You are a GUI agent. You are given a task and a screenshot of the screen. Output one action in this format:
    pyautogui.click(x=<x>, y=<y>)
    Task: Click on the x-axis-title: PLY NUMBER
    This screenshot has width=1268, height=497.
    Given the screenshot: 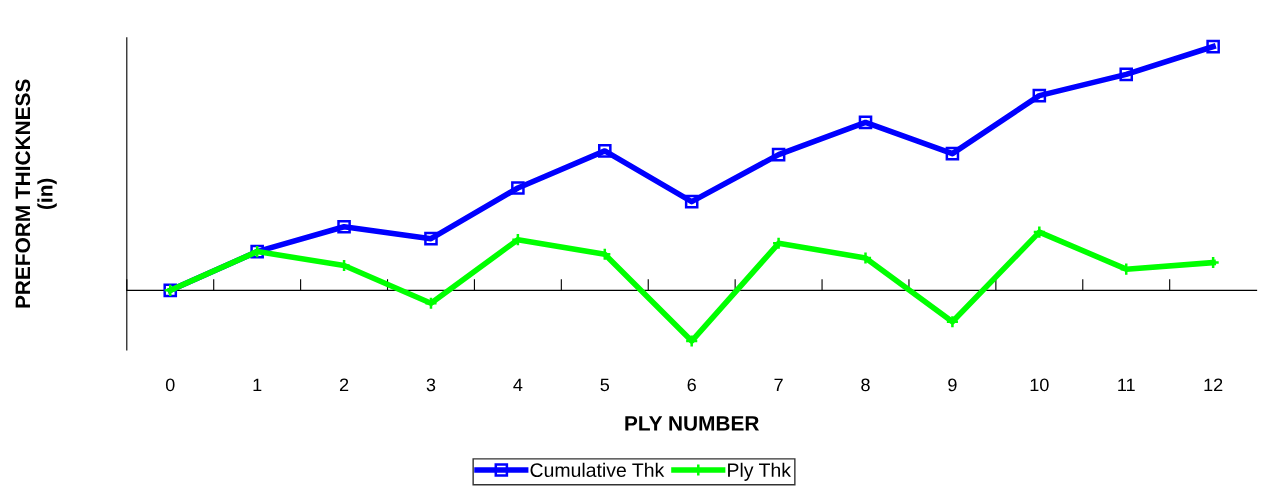 What is the action you would take?
    pyautogui.click(x=692, y=423)
    